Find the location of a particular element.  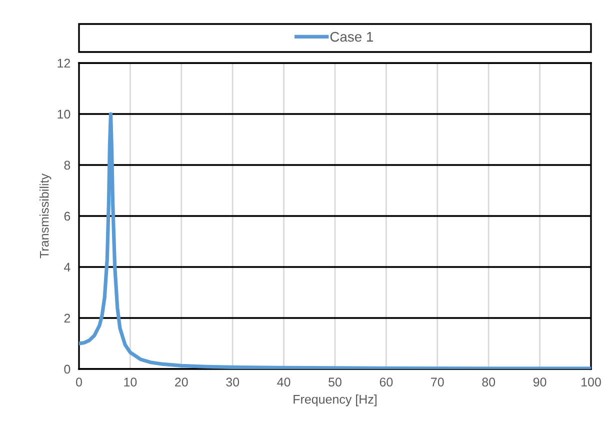

x-tick-label: 10 is located at coordinates (130, 382).